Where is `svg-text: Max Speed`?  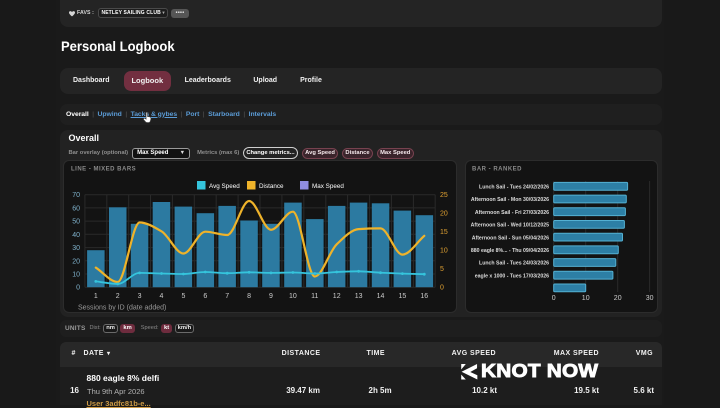
svg-text: Max Speed is located at coordinates (328, 186).